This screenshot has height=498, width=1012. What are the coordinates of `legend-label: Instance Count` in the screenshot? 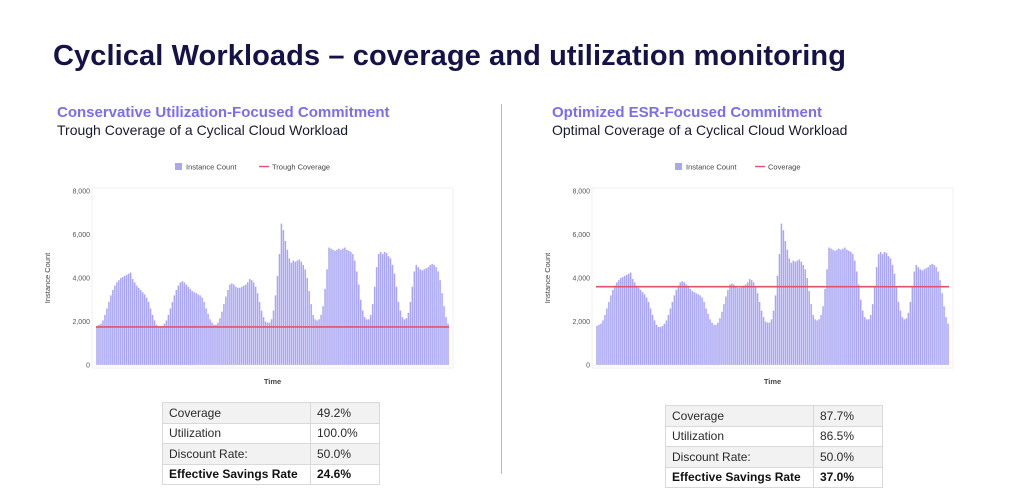 It's located at (211, 167).